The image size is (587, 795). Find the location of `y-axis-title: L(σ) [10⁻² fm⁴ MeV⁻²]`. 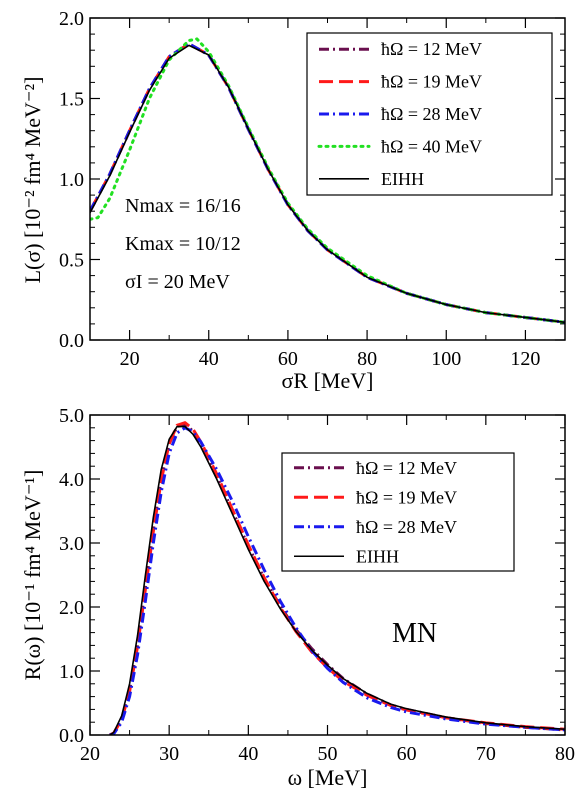

y-axis-title: L(σ) [10⁻² fm⁴ MeV⁻²] is located at coordinates (32, 180).